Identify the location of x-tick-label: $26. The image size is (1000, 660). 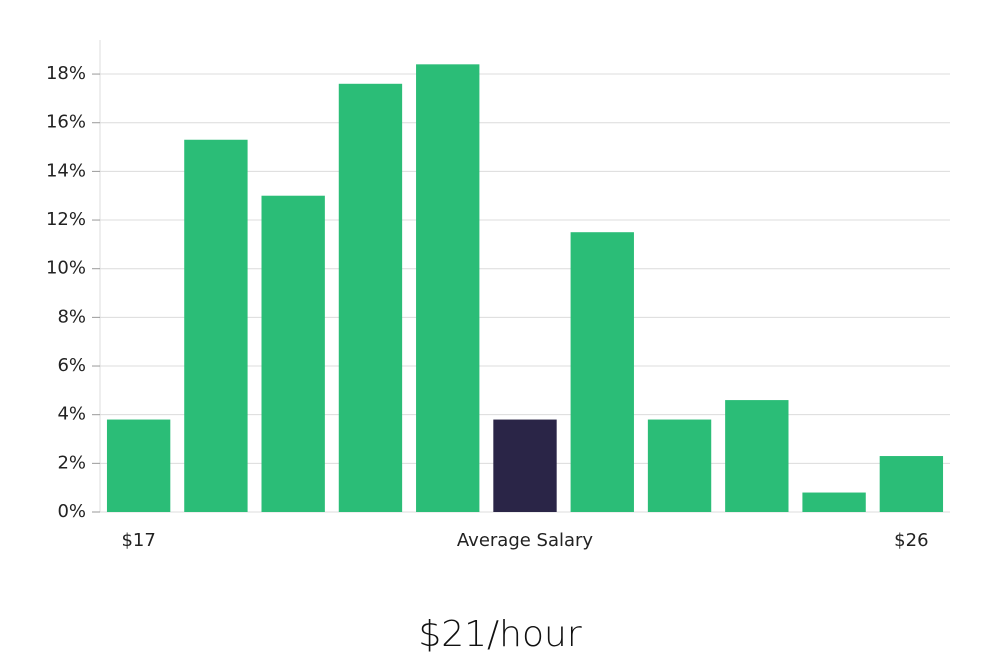
(911, 540).